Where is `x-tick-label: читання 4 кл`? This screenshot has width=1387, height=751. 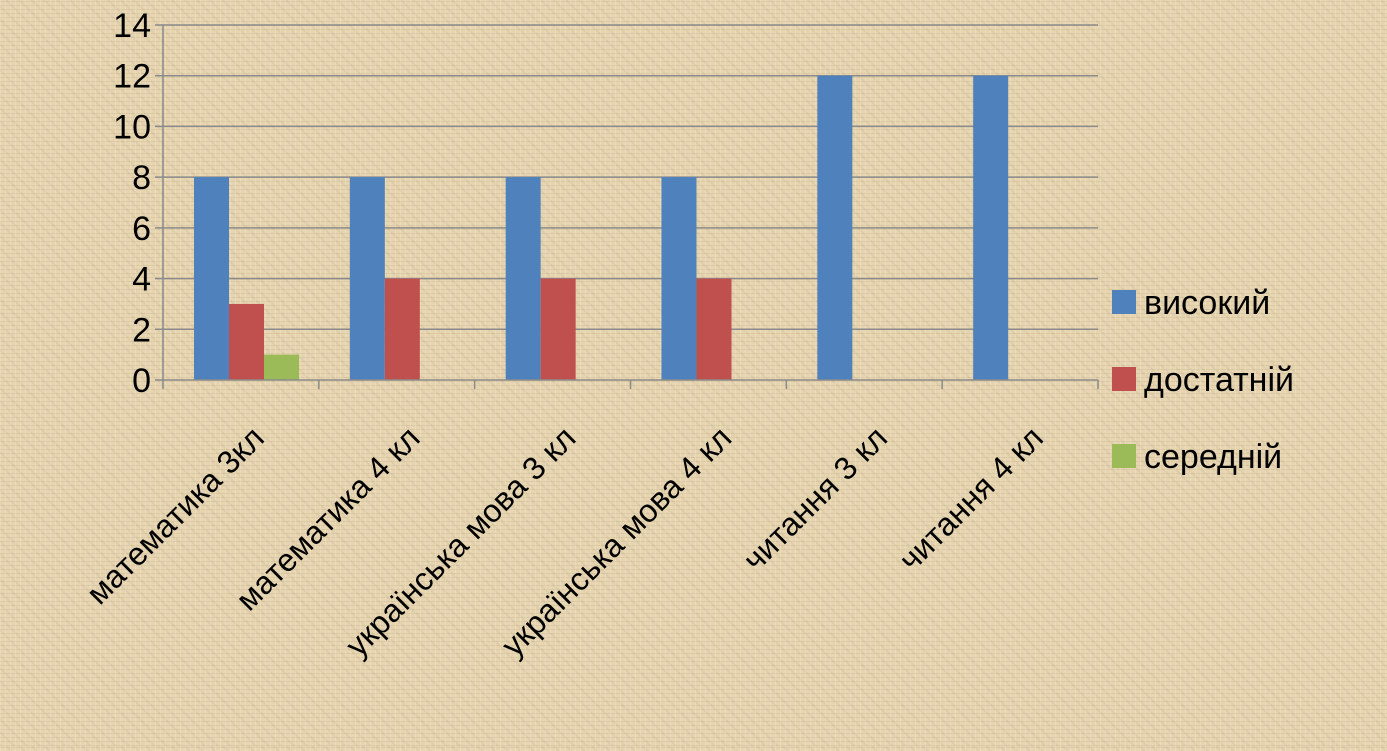 x-tick-label: читання 4 кл is located at coordinates (971, 498).